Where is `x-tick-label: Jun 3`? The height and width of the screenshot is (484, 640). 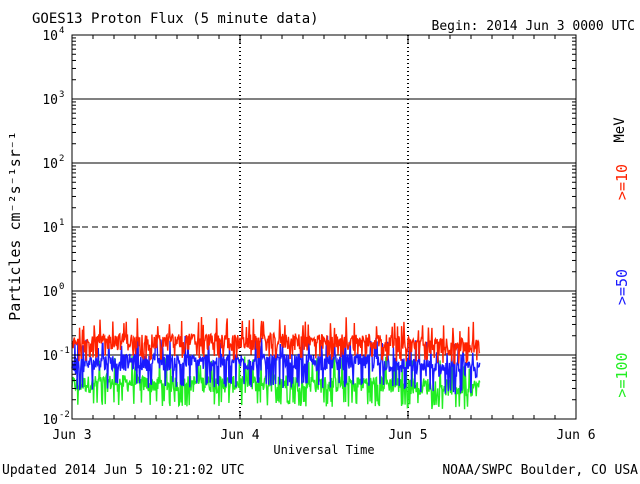
x-tick-label: Jun 3 is located at coordinates (71, 435).